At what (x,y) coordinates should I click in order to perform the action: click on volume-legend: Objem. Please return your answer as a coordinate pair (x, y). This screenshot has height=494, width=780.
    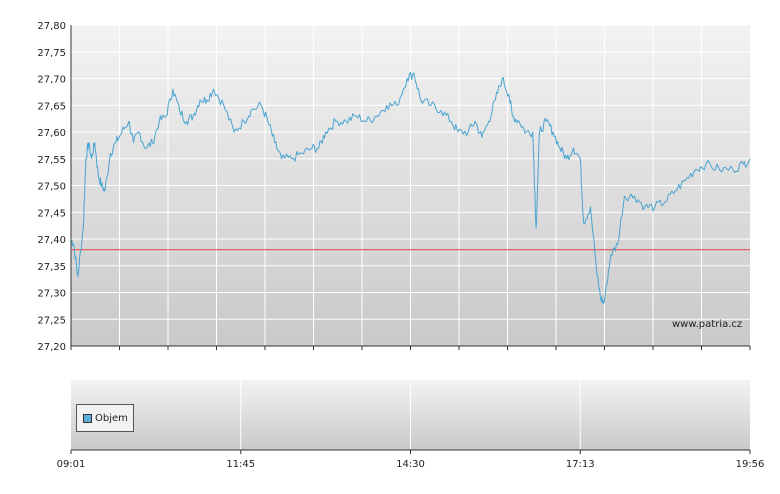
    Looking at the image, I should click on (105, 418).